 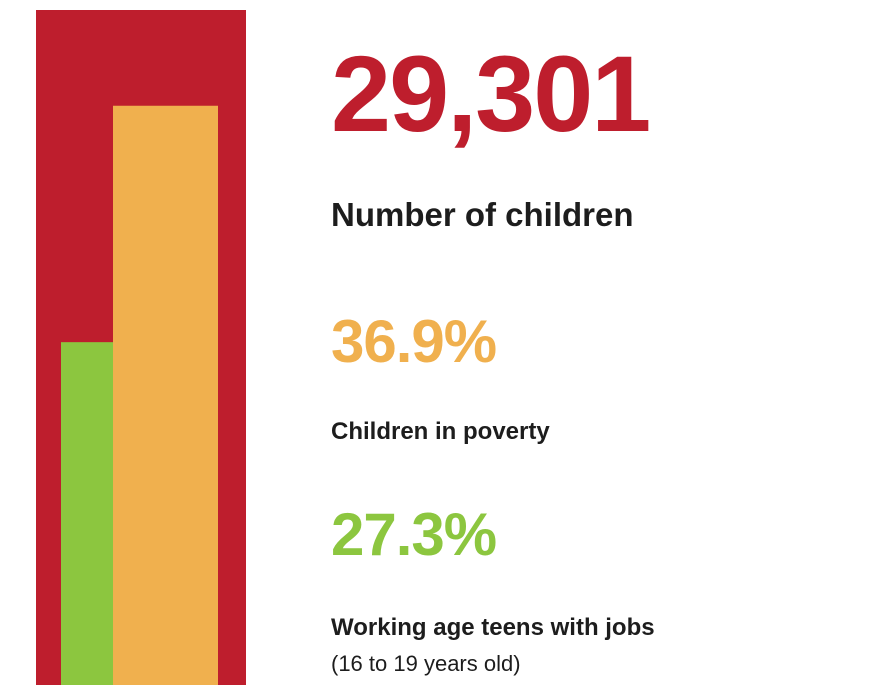 What do you see at coordinates (440, 431) in the screenshot?
I see `poverty-rate-label: Children in poverty` at bounding box center [440, 431].